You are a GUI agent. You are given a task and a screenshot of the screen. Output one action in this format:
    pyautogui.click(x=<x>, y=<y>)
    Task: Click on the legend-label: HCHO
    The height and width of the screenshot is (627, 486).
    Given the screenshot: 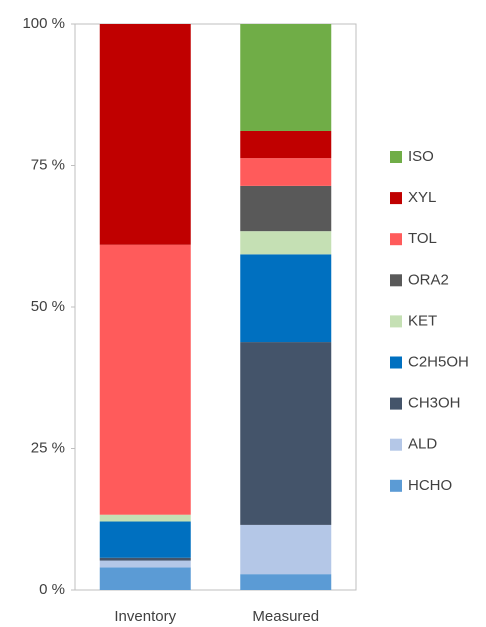 What is the action you would take?
    pyautogui.click(x=430, y=485)
    